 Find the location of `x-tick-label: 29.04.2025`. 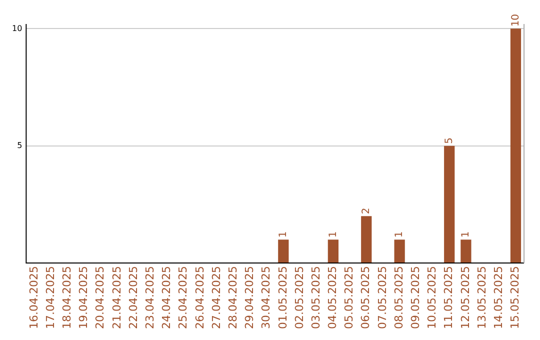

x-tick-label: 29.04.2025 is located at coordinates (249, 298).